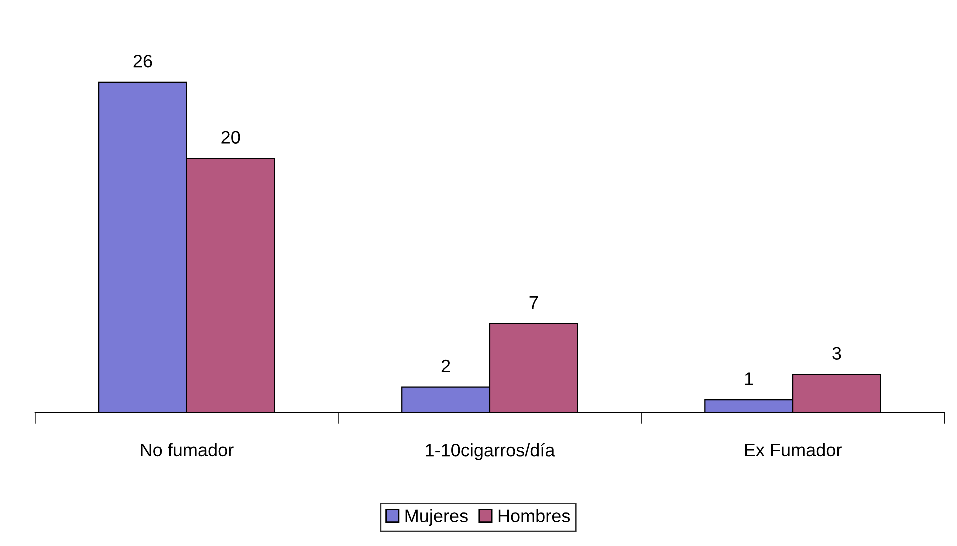 The width and height of the screenshot is (957, 546). What do you see at coordinates (793, 450) in the screenshot?
I see `x-tick-label: Ex Fumador` at bounding box center [793, 450].